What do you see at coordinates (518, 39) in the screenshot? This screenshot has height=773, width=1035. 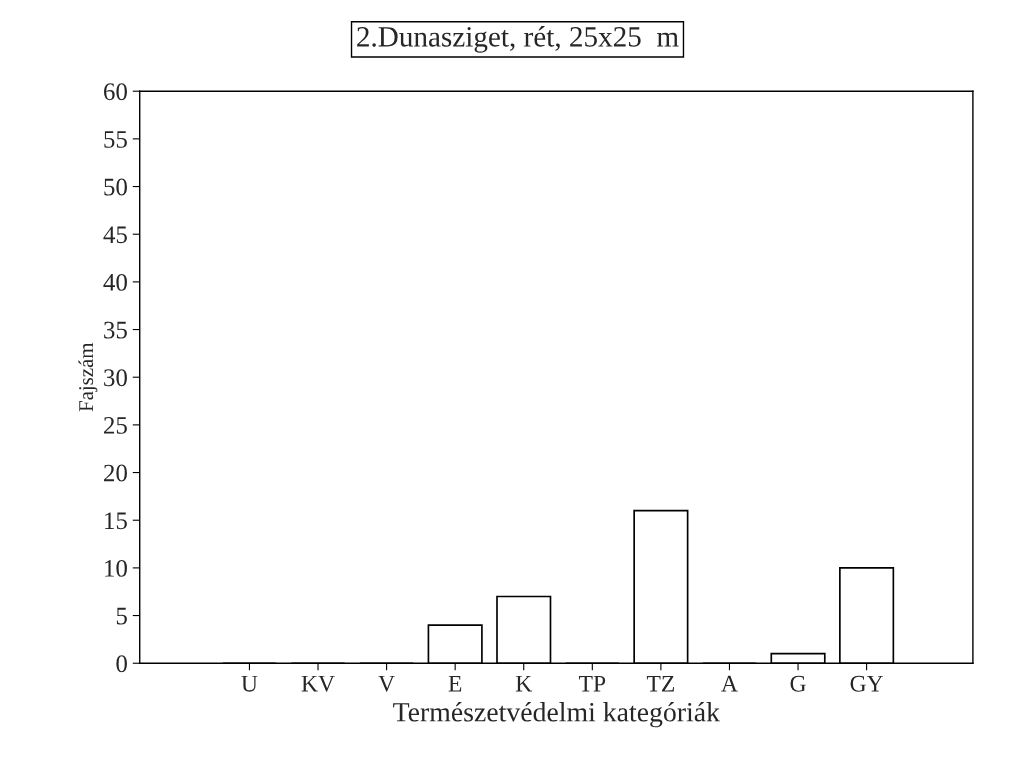 I see `chart-title: 2.Dunasziget, rét, 25x25 m` at bounding box center [518, 39].